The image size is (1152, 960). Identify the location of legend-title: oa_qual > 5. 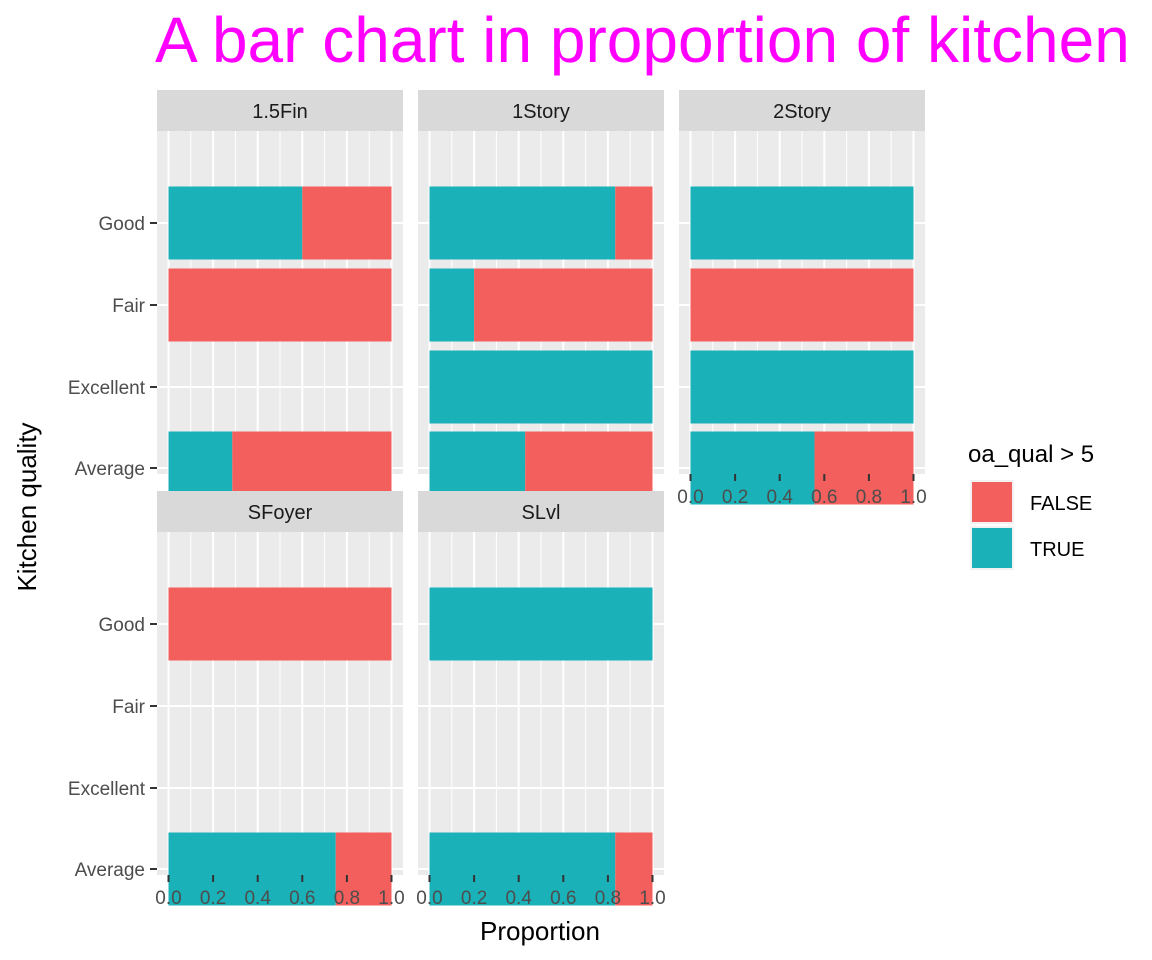
(1031, 454).